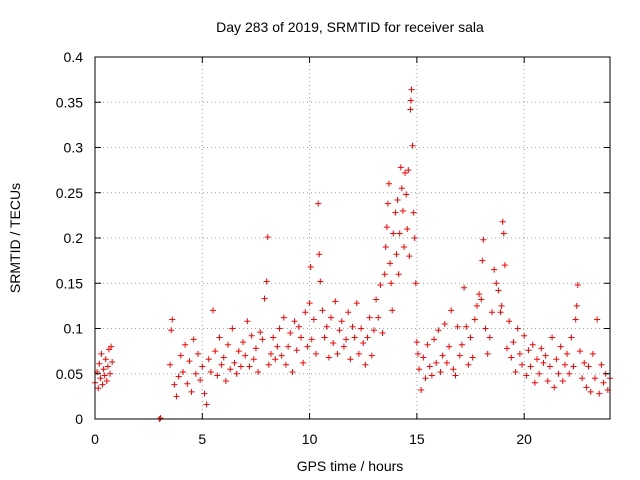 The image size is (640, 480). What do you see at coordinates (202, 439) in the screenshot?
I see `x-tick-label: 5` at bounding box center [202, 439].